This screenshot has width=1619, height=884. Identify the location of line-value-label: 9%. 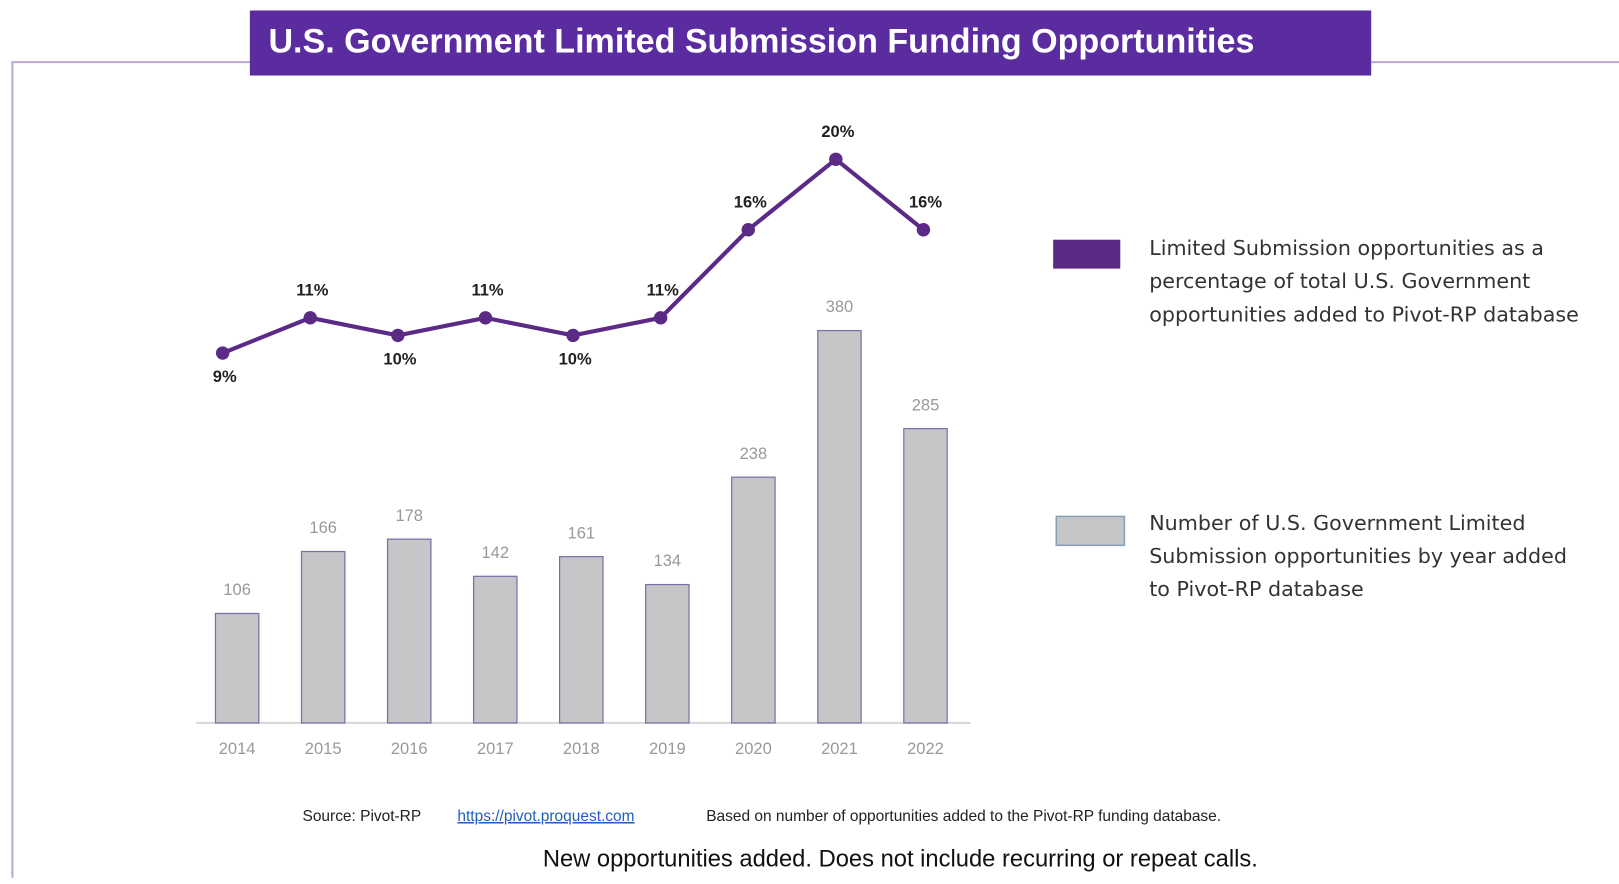
(225, 376).